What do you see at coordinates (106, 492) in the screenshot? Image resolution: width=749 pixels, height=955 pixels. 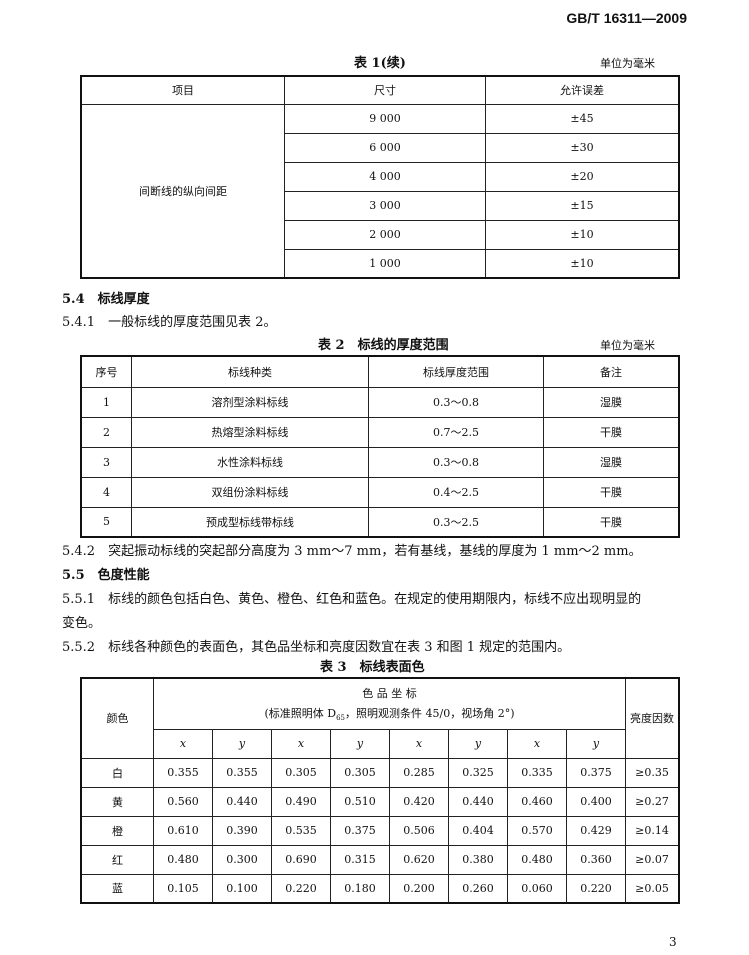 I see `cell: 4` at bounding box center [106, 492].